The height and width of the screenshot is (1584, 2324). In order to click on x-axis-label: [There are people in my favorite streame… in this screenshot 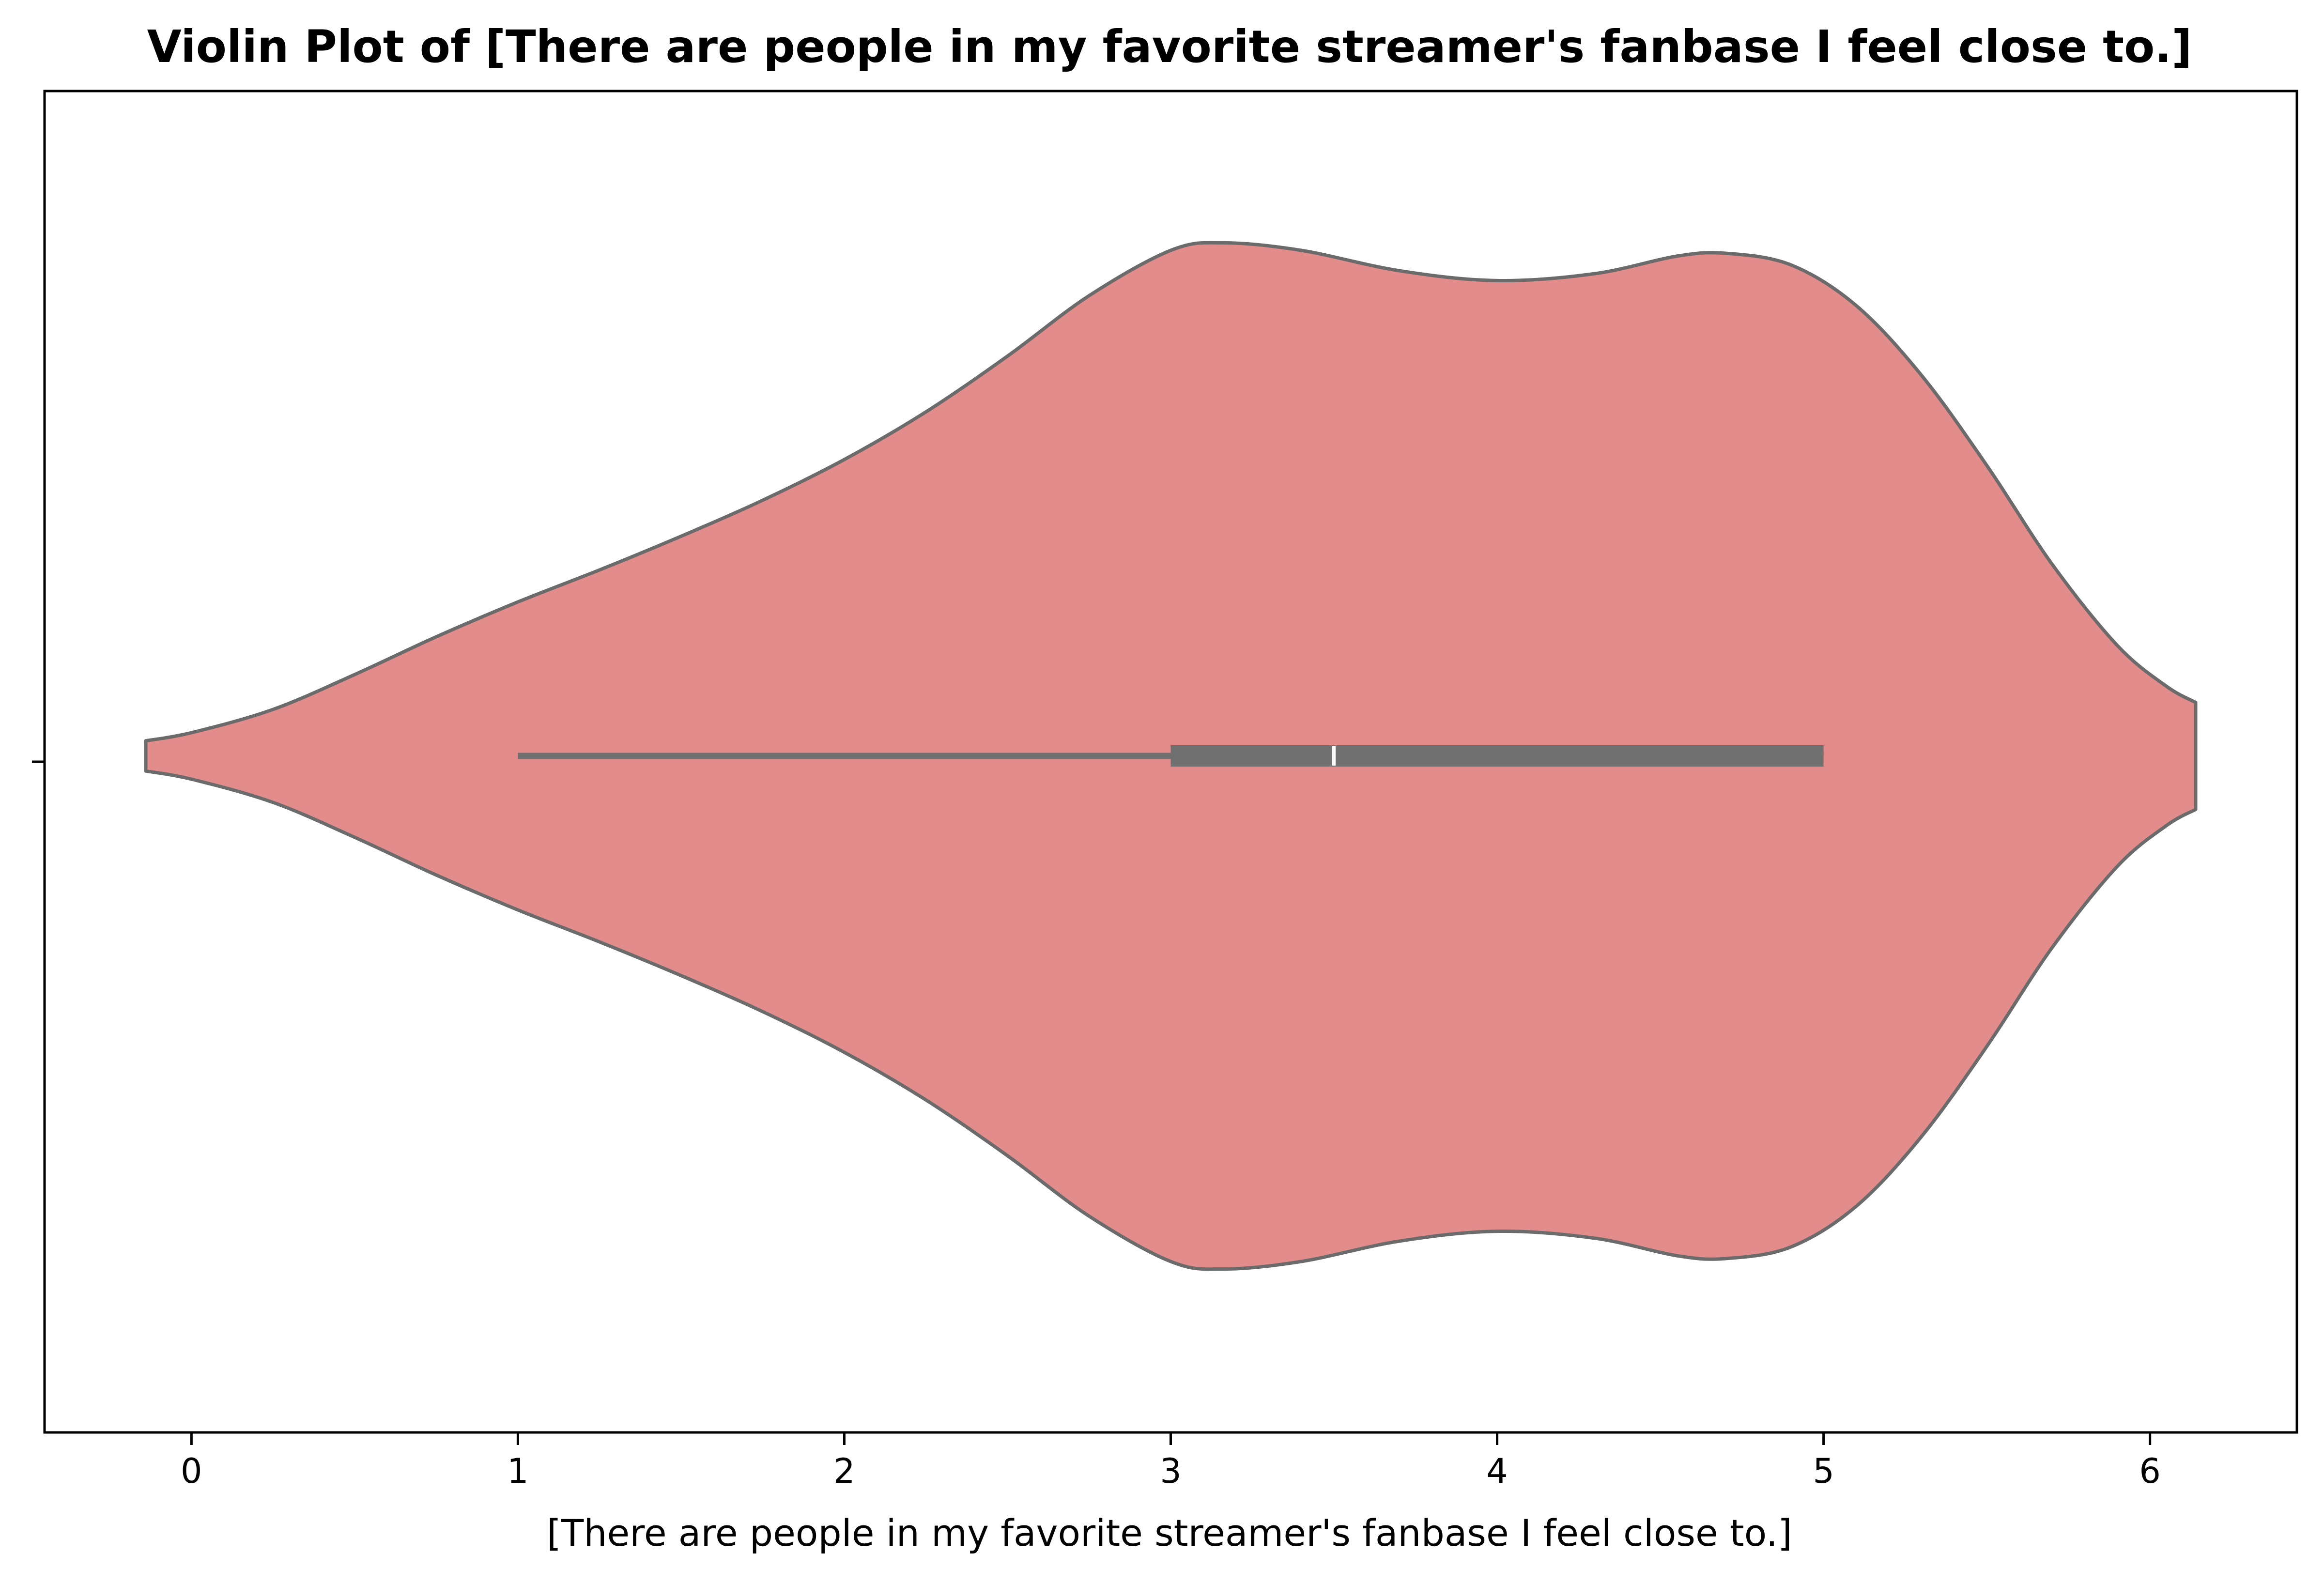, I will do `click(1169, 1532)`.